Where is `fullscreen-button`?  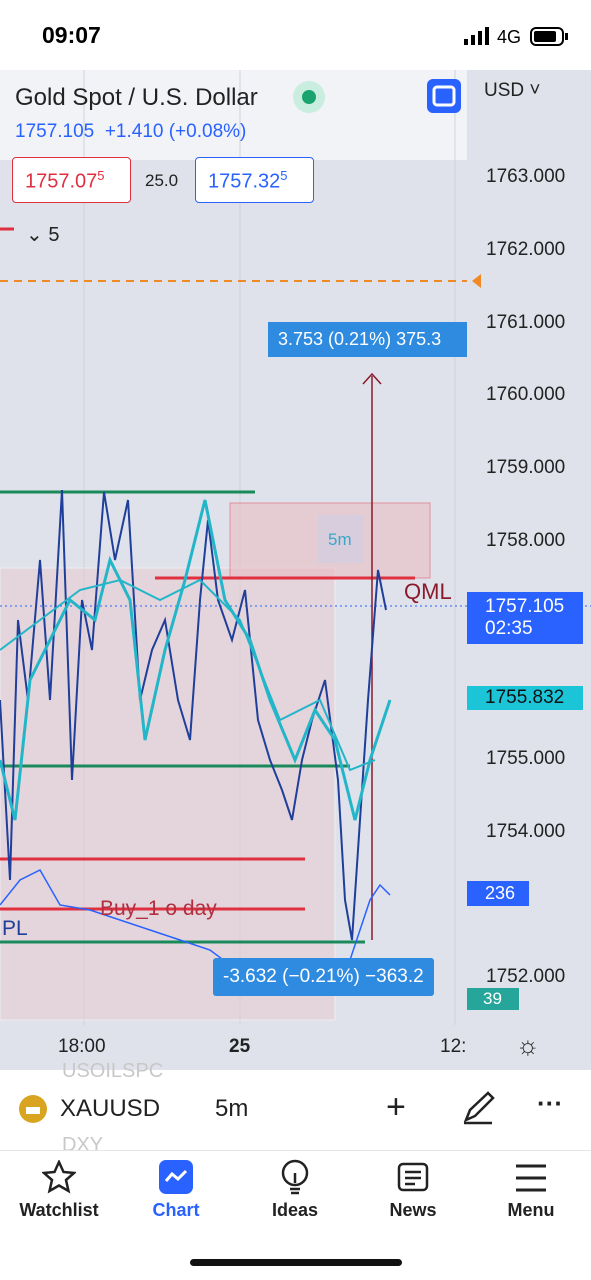 fullscreen-button is located at coordinates (444, 96).